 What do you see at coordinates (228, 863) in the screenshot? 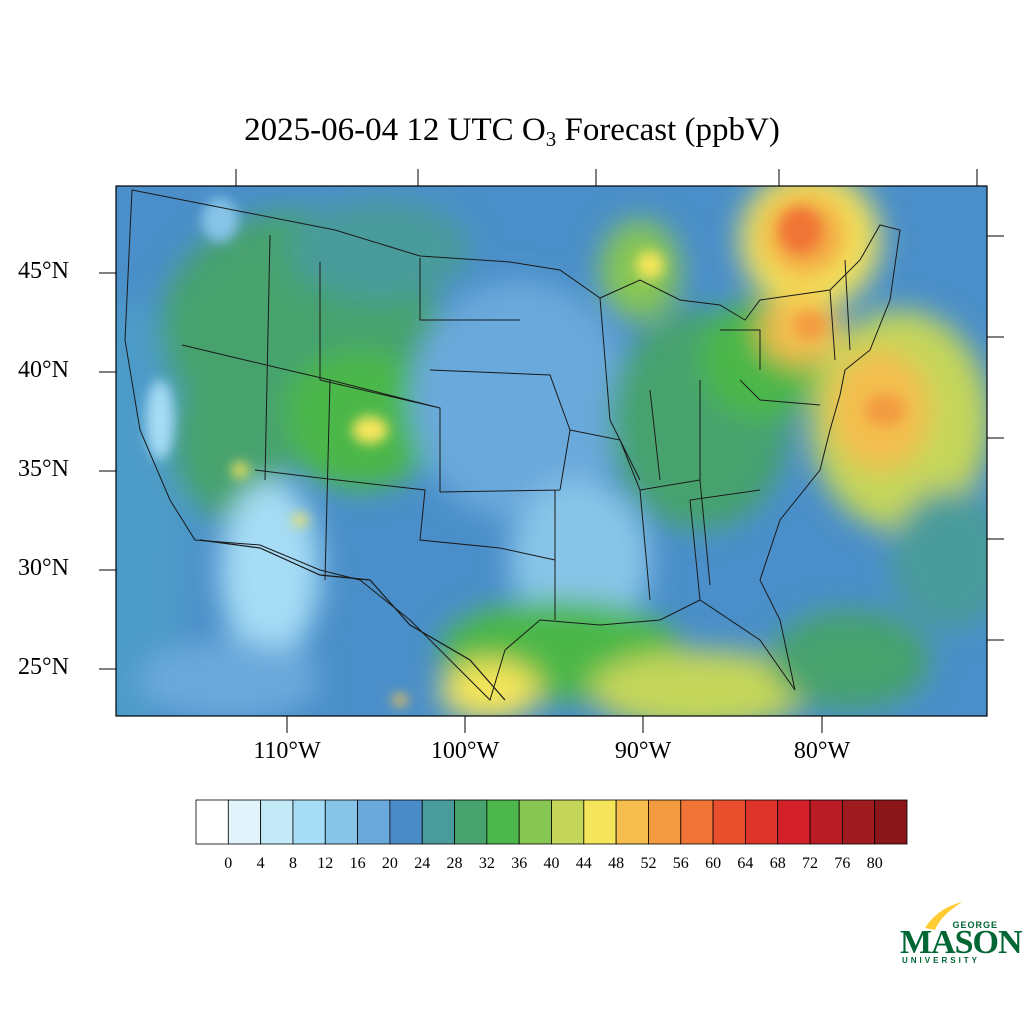
I see `colorbar-tick-label: 0` at bounding box center [228, 863].